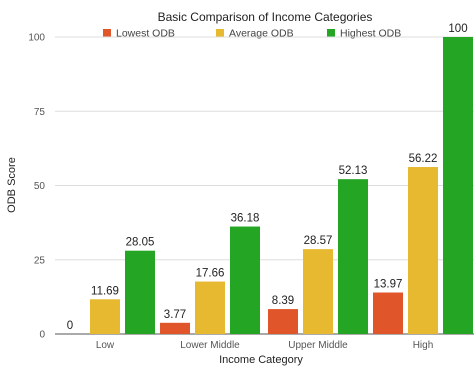 Image resolution: width=474 pixels, height=368 pixels. I want to click on bar-highest-odb-low, so click(140, 292).